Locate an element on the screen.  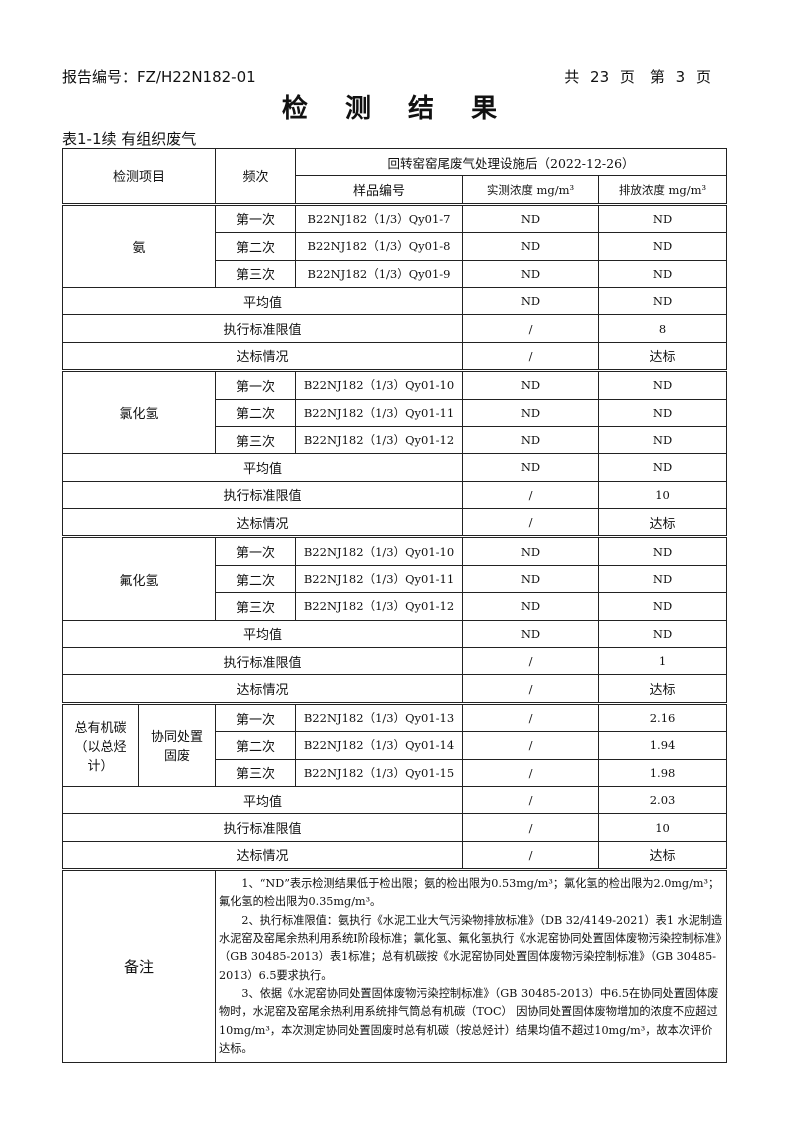
report-number: 报告编号：FZ/H22N182-01 is located at coordinates (159, 77).